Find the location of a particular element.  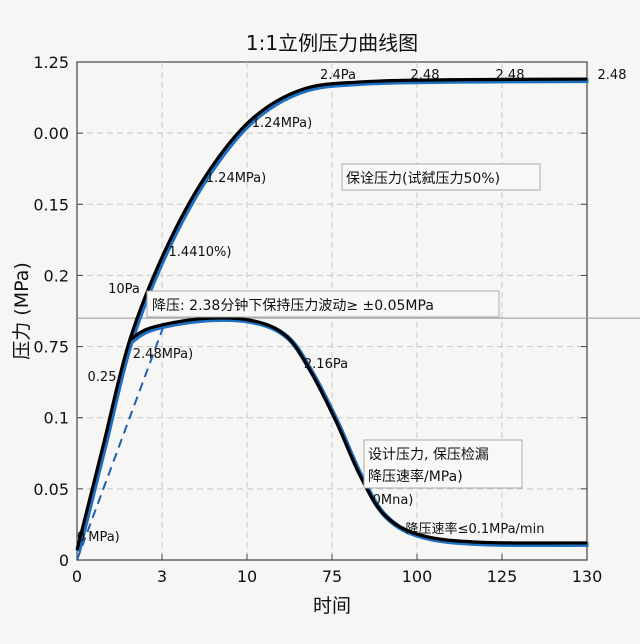

y-tick-label: 0.15 is located at coordinates (51, 204).